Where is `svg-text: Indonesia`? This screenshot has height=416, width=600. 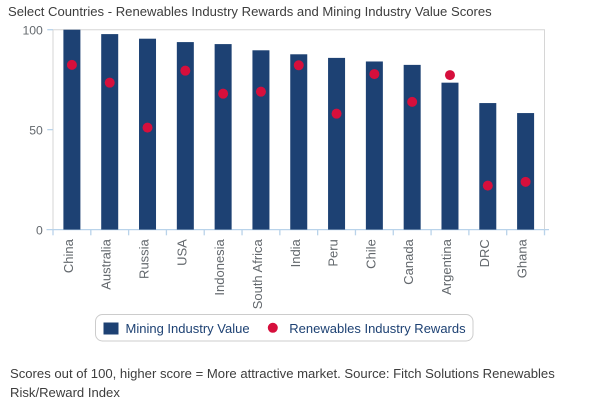 svg-text: Indonesia is located at coordinates (219, 266).